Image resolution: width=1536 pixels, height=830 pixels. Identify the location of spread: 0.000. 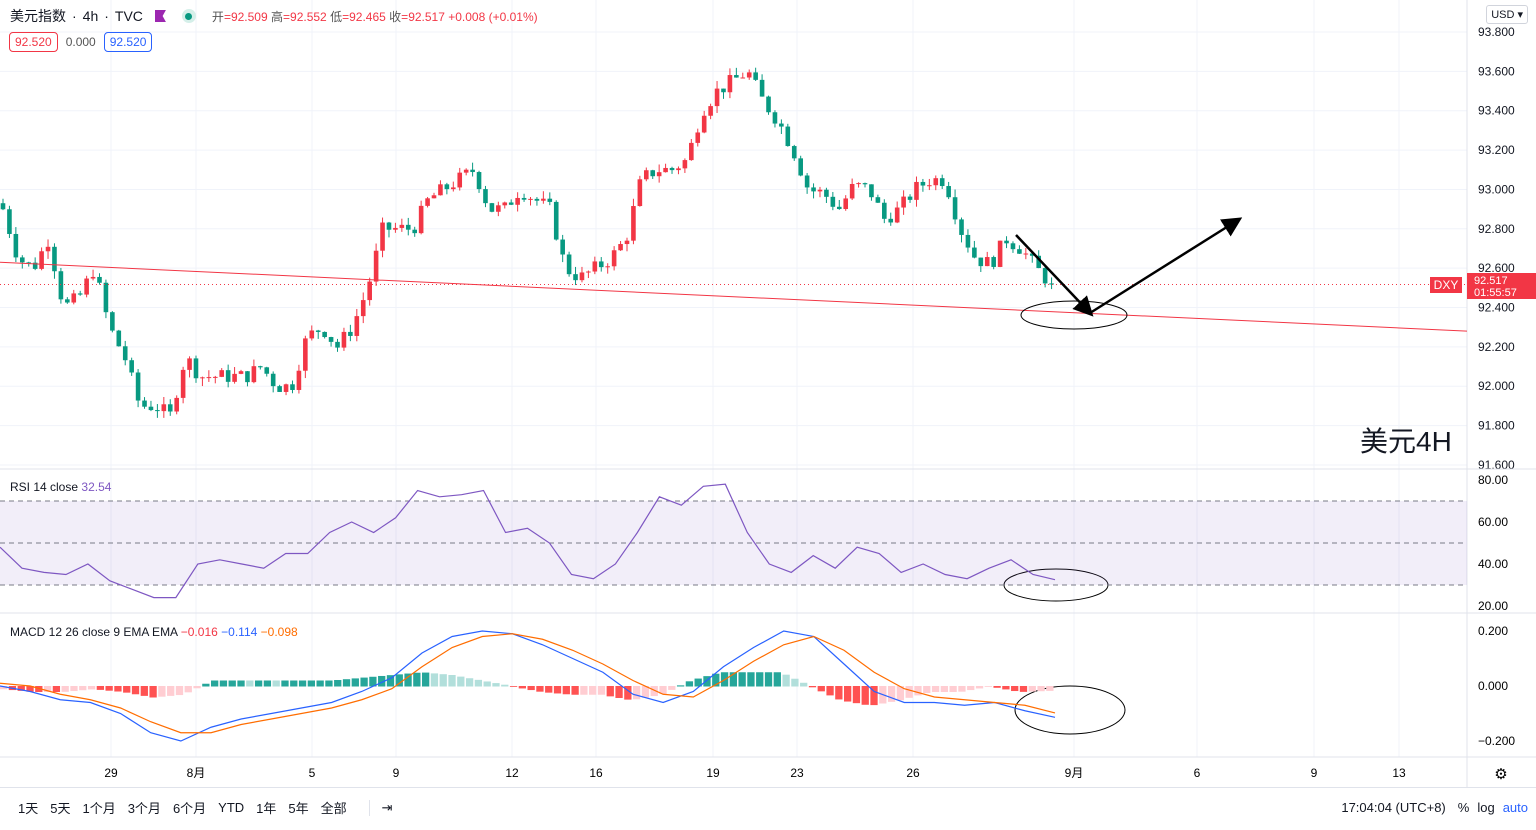
(80, 42).